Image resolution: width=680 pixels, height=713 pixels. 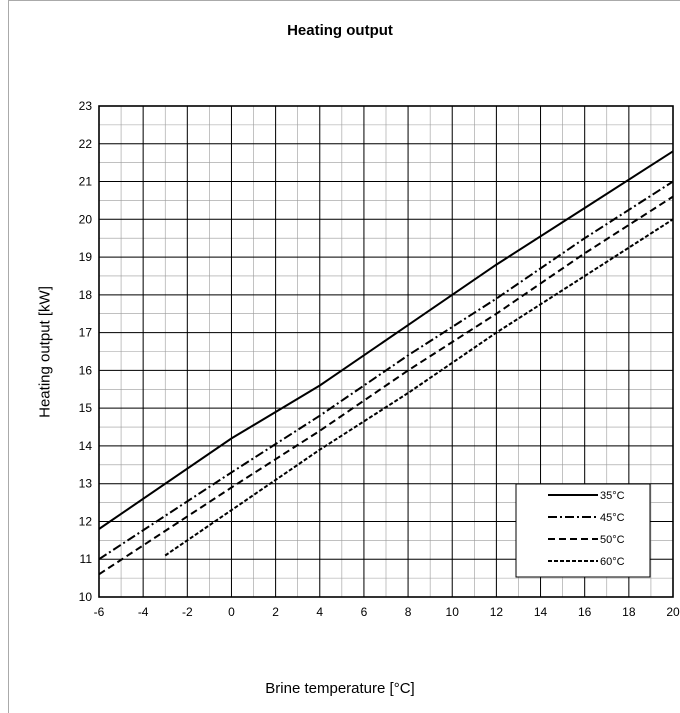 I want to click on y-tick-label: 18, so click(x=86, y=295).